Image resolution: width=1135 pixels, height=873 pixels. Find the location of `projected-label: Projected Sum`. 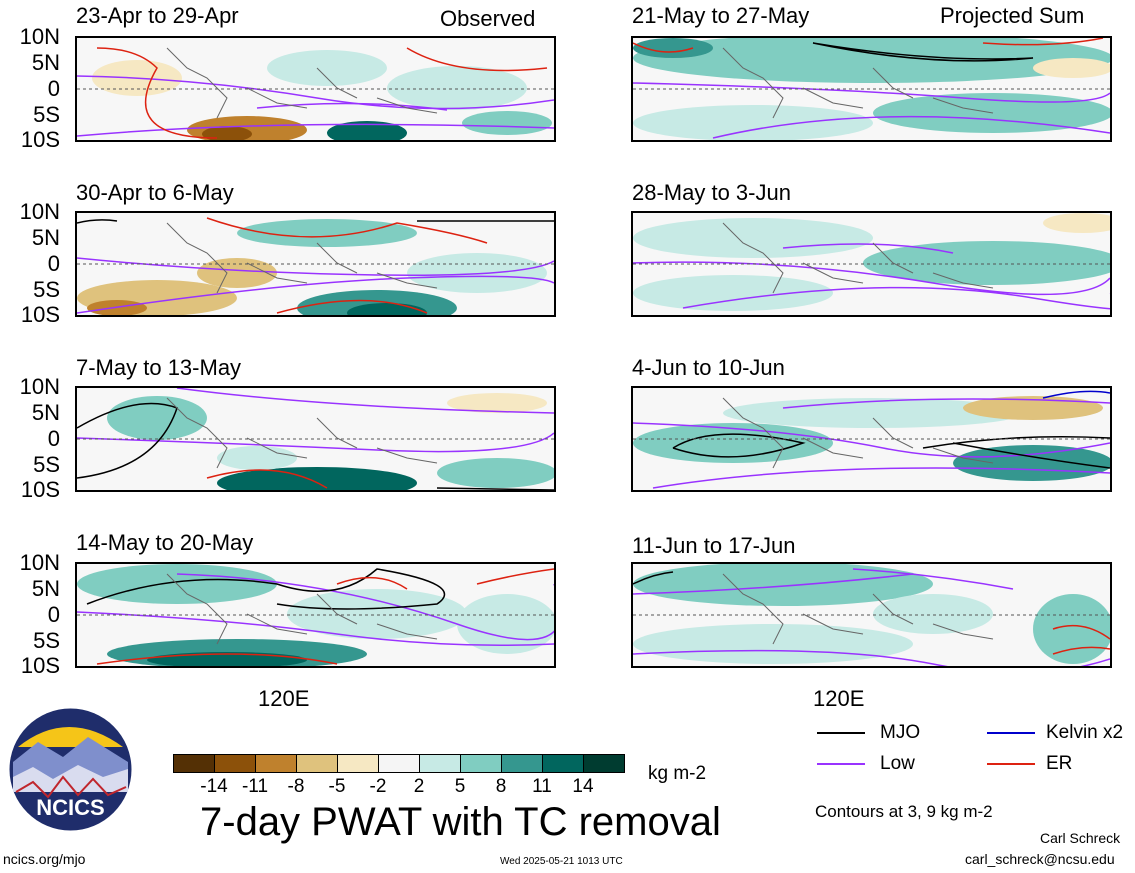

projected-label: Projected Sum is located at coordinates (1012, 15).